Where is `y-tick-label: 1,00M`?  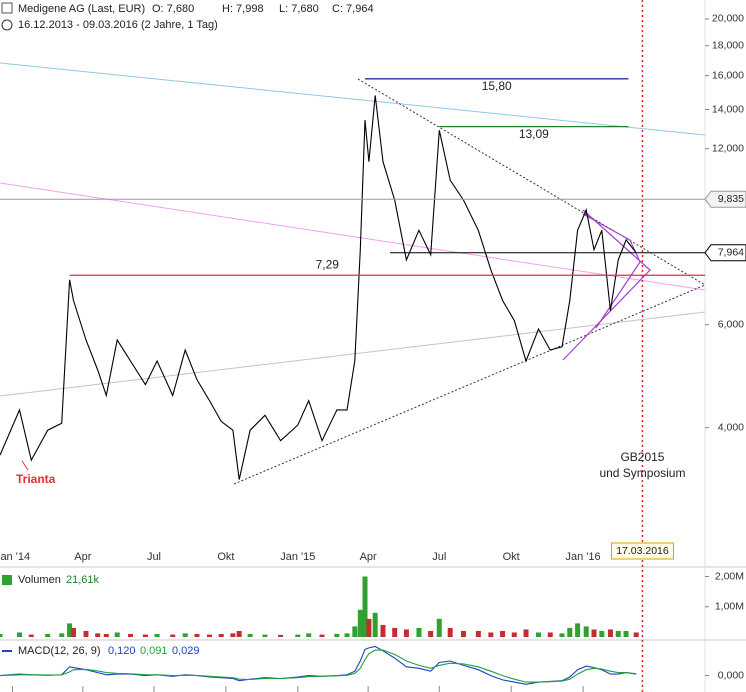
y-tick-label: 1,00M is located at coordinates (729, 607).